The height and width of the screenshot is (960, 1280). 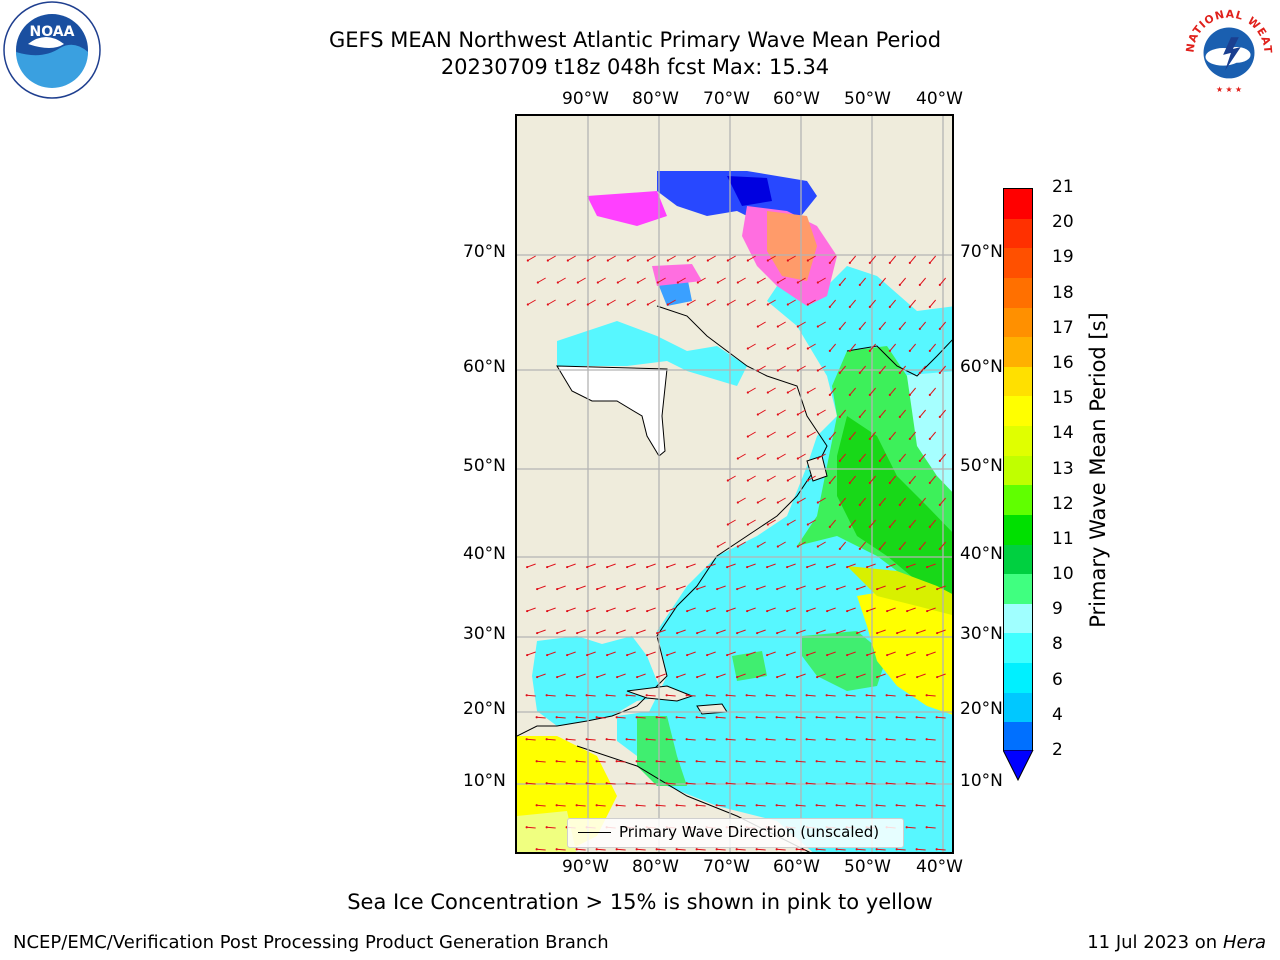 What do you see at coordinates (981, 466) in the screenshot?
I see `lat-tick-right-50n: 50°N` at bounding box center [981, 466].